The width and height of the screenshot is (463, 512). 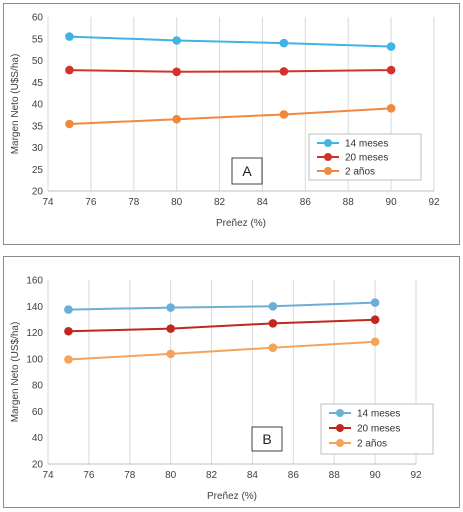 What do you see at coordinates (38, 386) in the screenshot?
I see `y-tick-label: 80` at bounding box center [38, 386].